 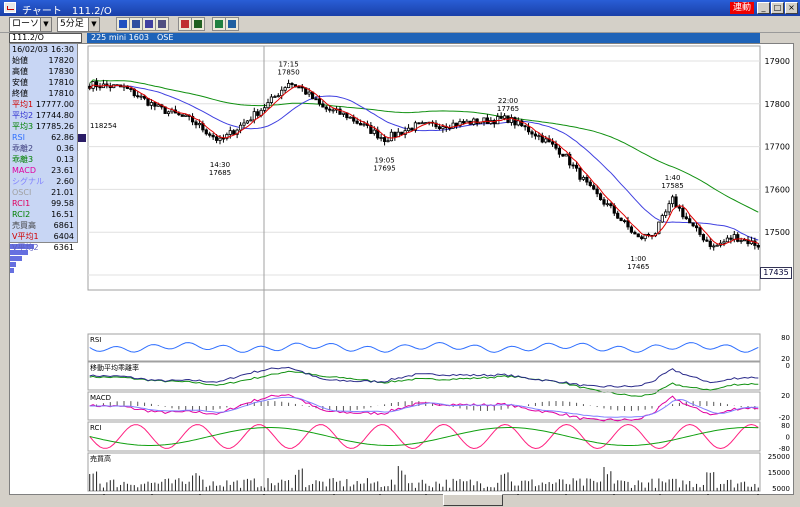 What do you see at coordinates (30, 24) in the screenshot?
I see `chart-type-select: ローソク ▼` at bounding box center [30, 24].